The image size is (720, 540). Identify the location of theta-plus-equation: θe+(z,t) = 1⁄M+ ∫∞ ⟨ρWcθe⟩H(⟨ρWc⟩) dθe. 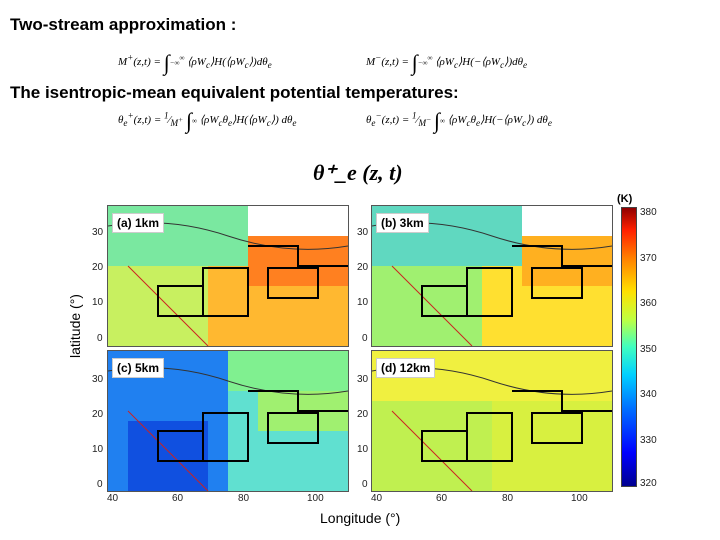
(207, 120).